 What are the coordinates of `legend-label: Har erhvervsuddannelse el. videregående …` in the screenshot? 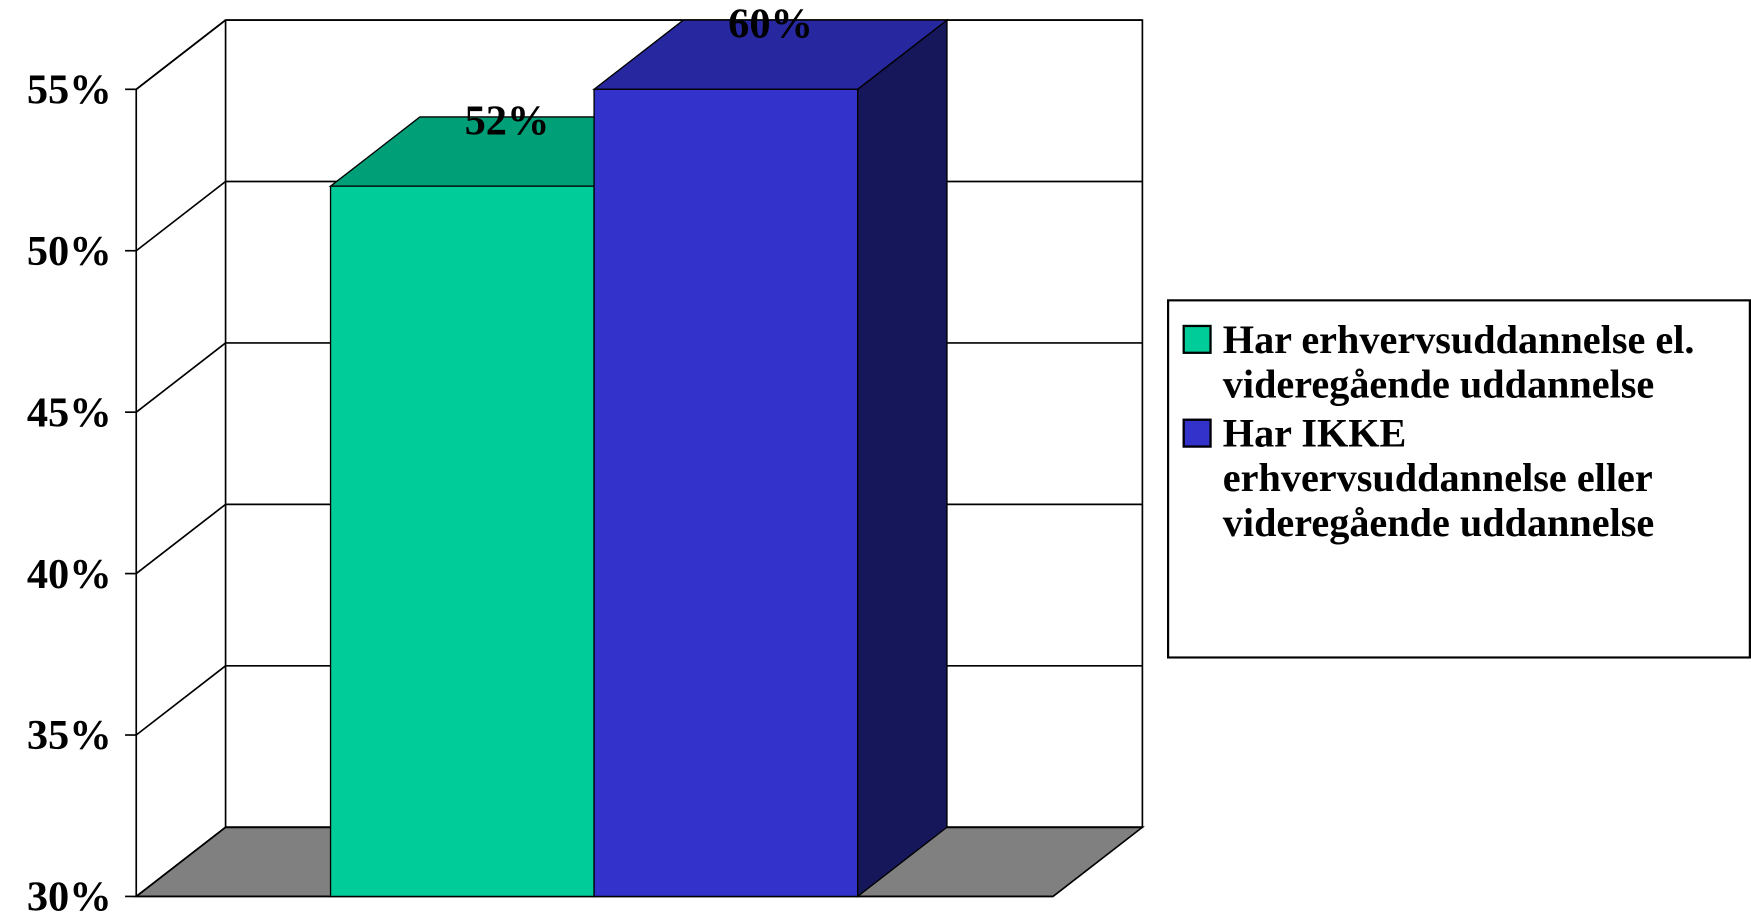 It's located at (1458, 362).